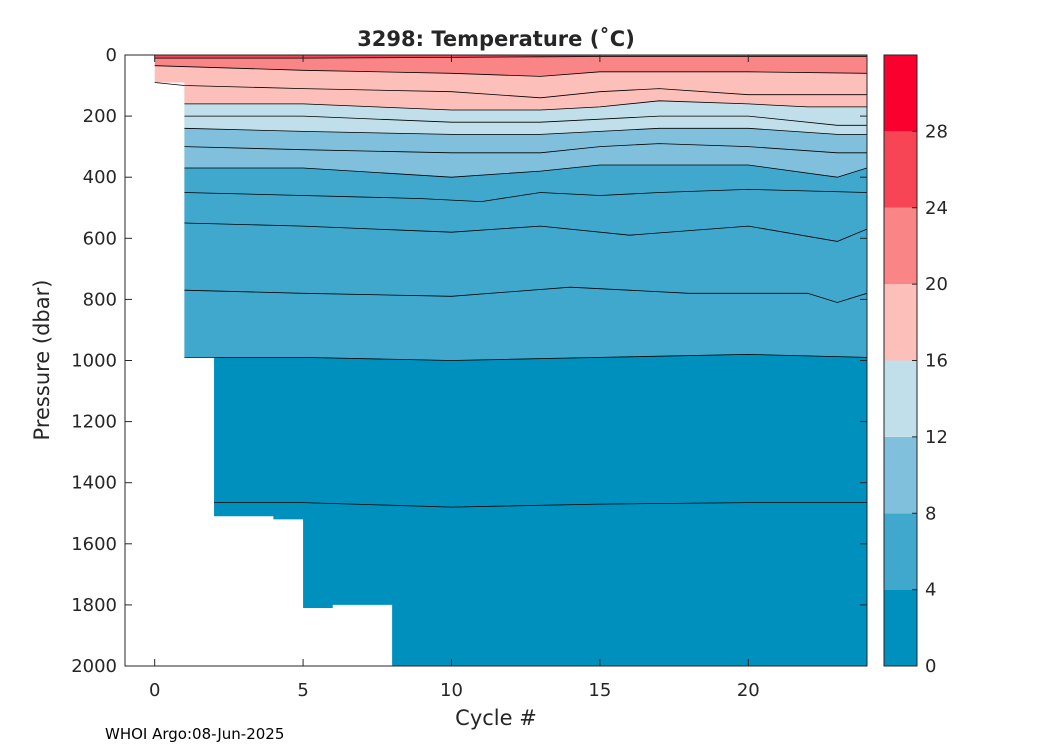 Image resolution: width=1050 pixels, height=750 pixels. What do you see at coordinates (748, 690) in the screenshot?
I see `x-tick-label: 20` at bounding box center [748, 690].